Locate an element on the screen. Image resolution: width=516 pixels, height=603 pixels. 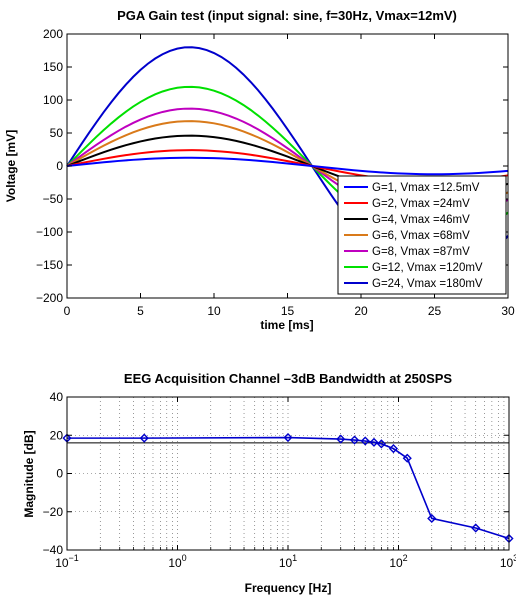
chart2-y-tick-label: −20 is located at coordinates (53, 512).